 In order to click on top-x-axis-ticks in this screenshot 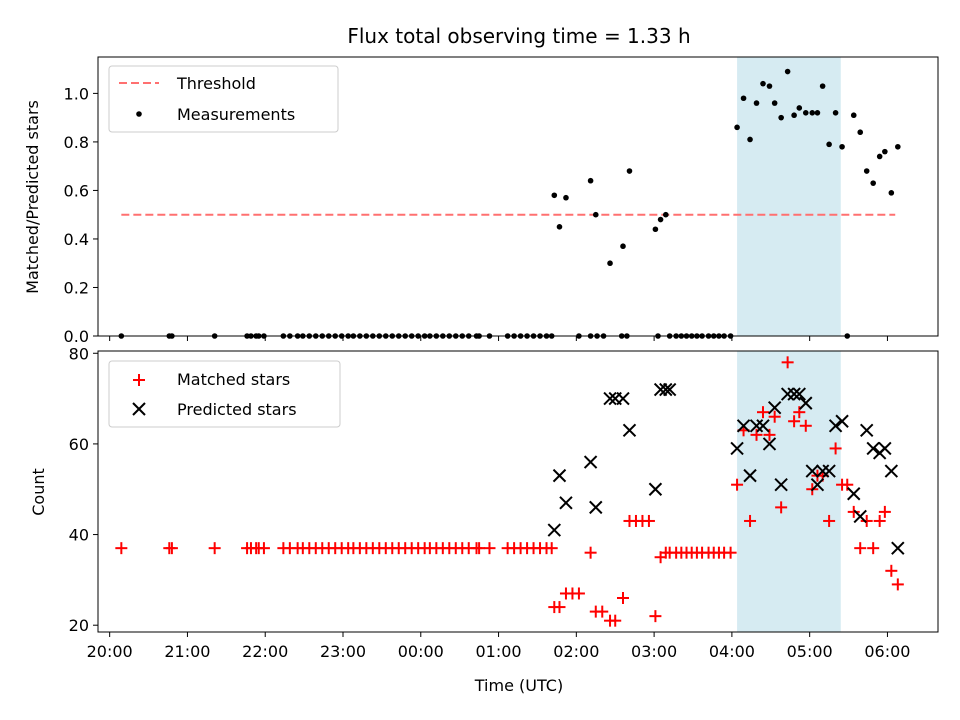, I will do `click(498, 338)`.